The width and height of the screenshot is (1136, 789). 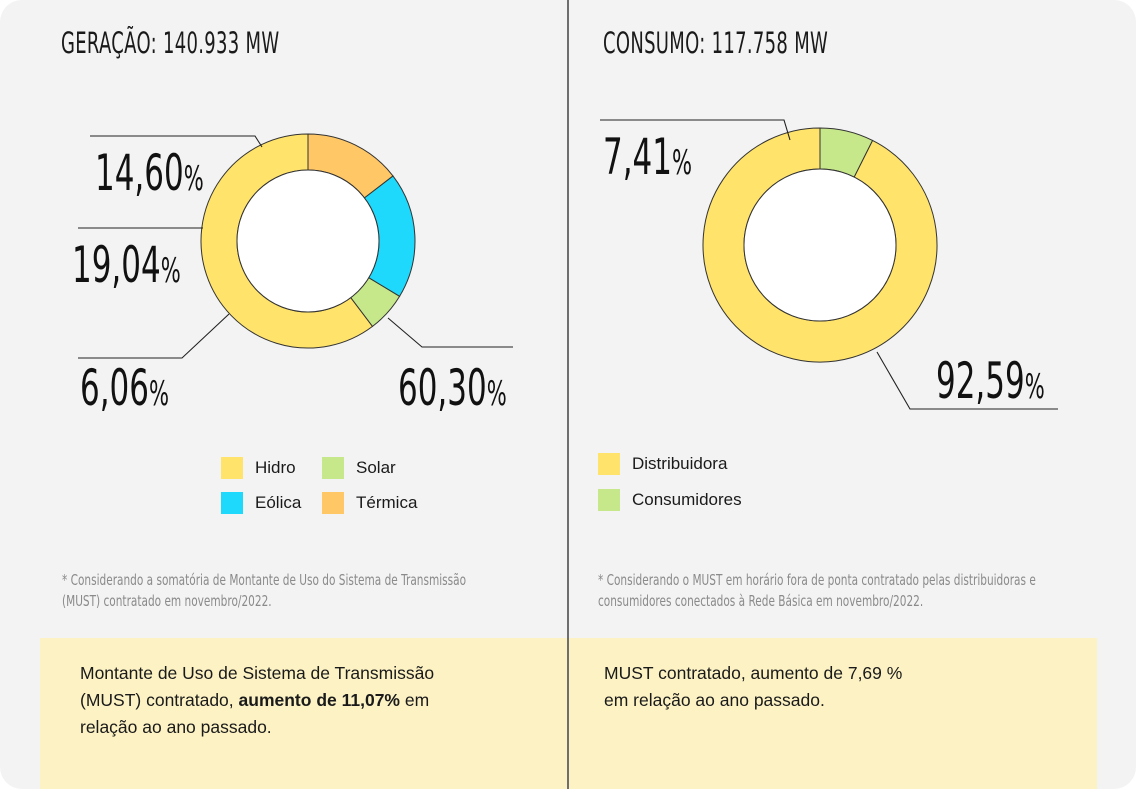 I want to click on data-label-hidro: 60,30%, so click(x=452, y=387).